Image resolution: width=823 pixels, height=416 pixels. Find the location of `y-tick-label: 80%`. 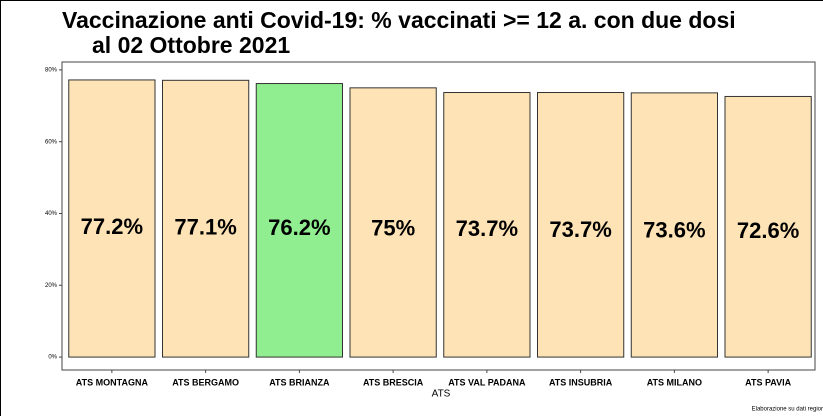

y-tick-label: 80% is located at coordinates (51, 70).